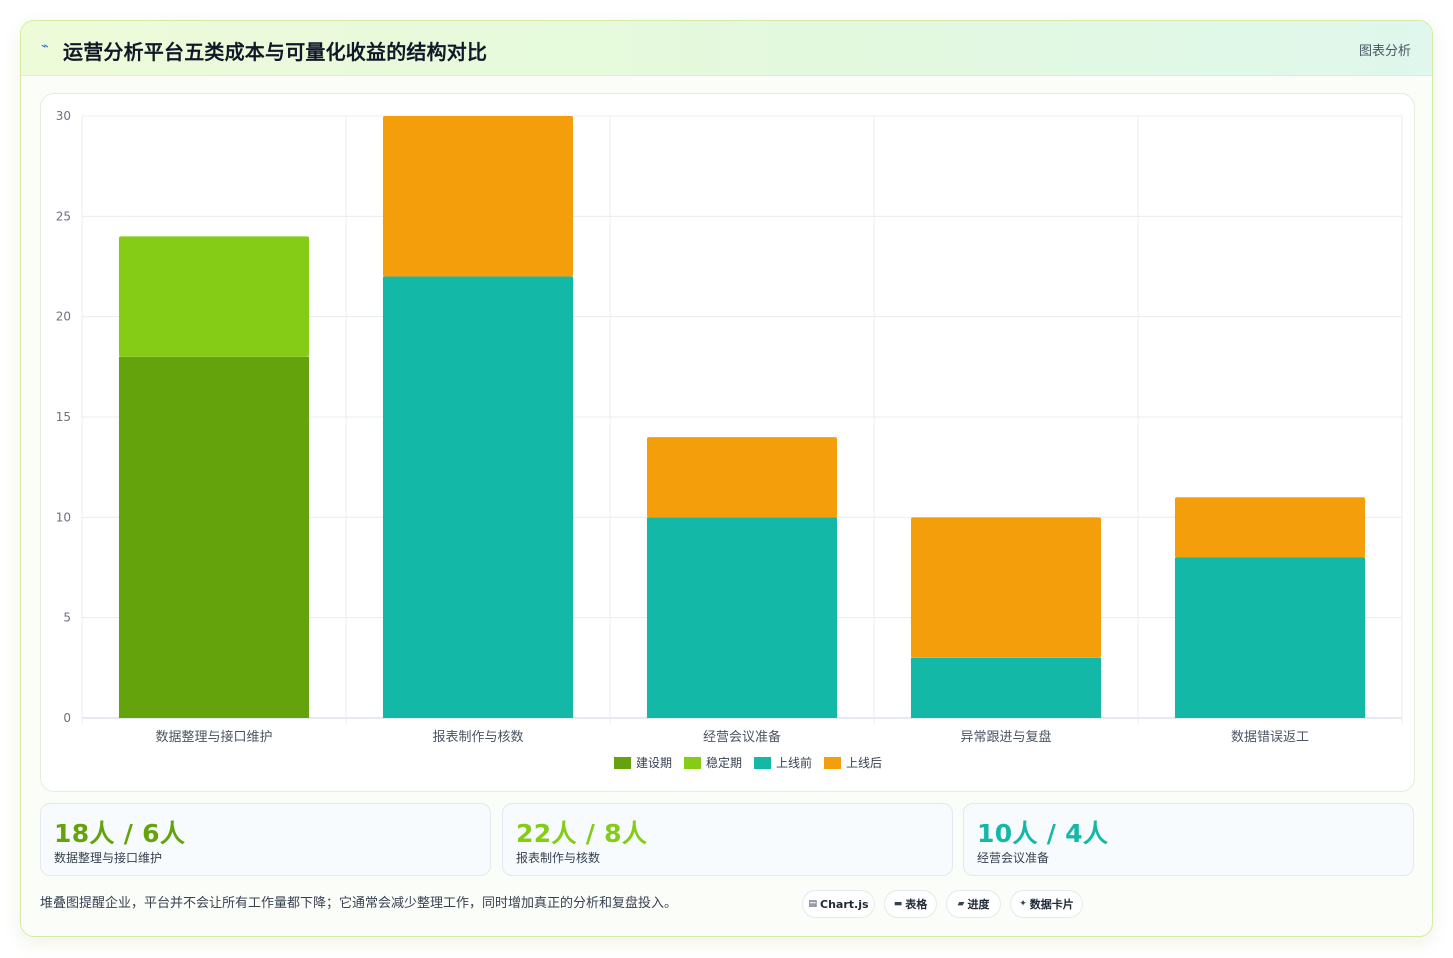 Image resolution: width=1453 pixels, height=958 pixels. I want to click on kpi-value: 22人 / 8人, so click(582, 833).